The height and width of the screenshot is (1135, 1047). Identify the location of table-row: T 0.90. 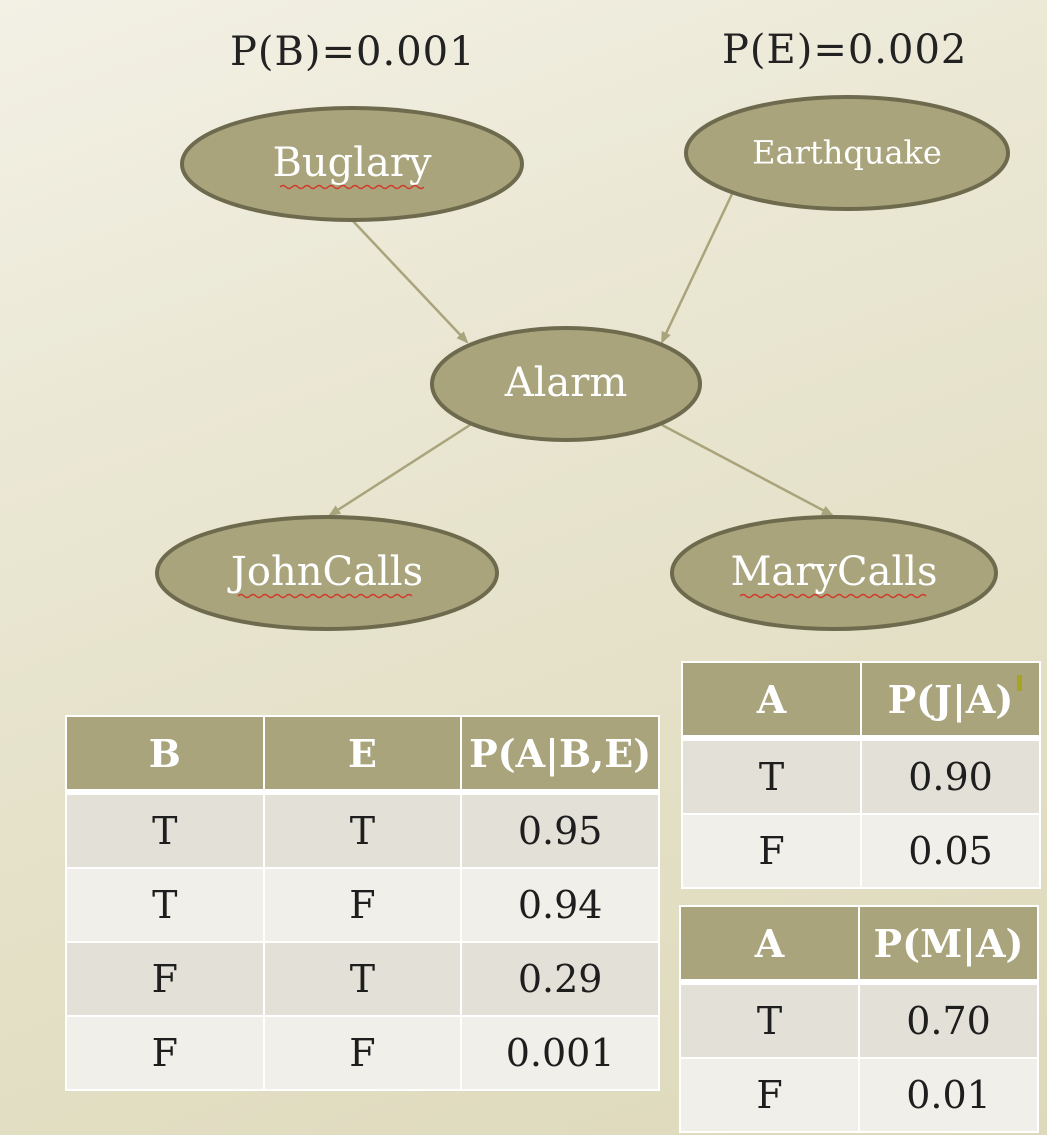
(861, 776).